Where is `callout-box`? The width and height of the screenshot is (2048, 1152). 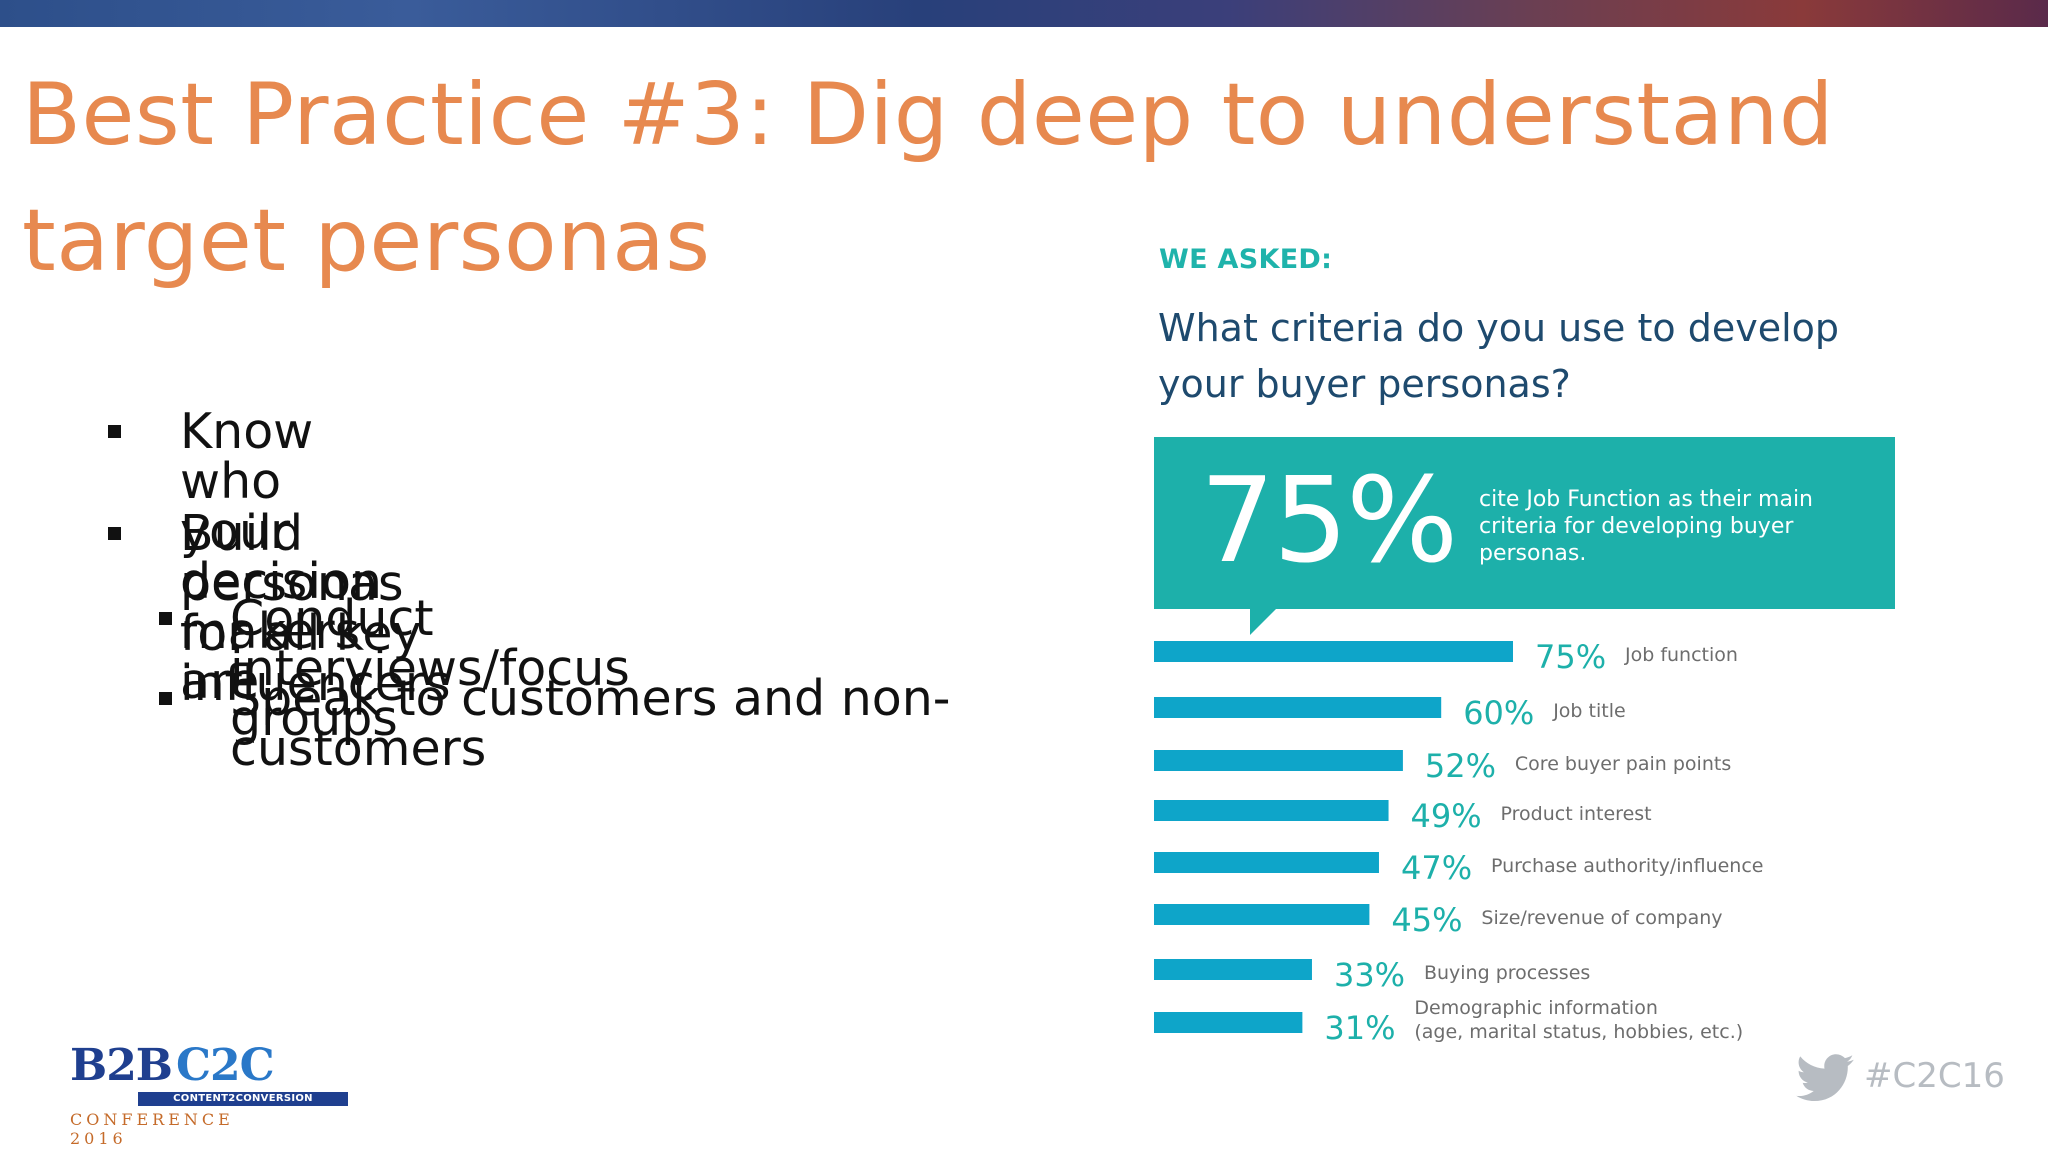 callout-box is located at coordinates (1524, 523).